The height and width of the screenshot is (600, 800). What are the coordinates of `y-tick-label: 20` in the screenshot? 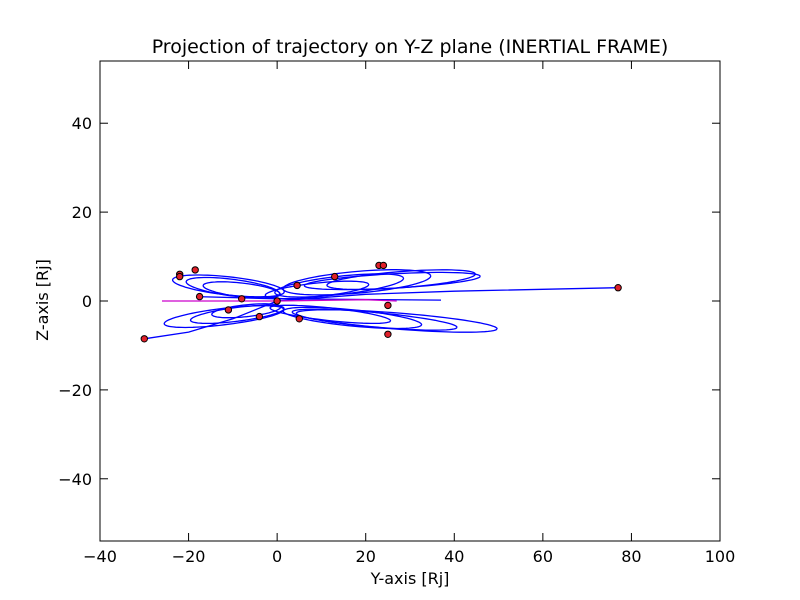 It's located at (82, 212).